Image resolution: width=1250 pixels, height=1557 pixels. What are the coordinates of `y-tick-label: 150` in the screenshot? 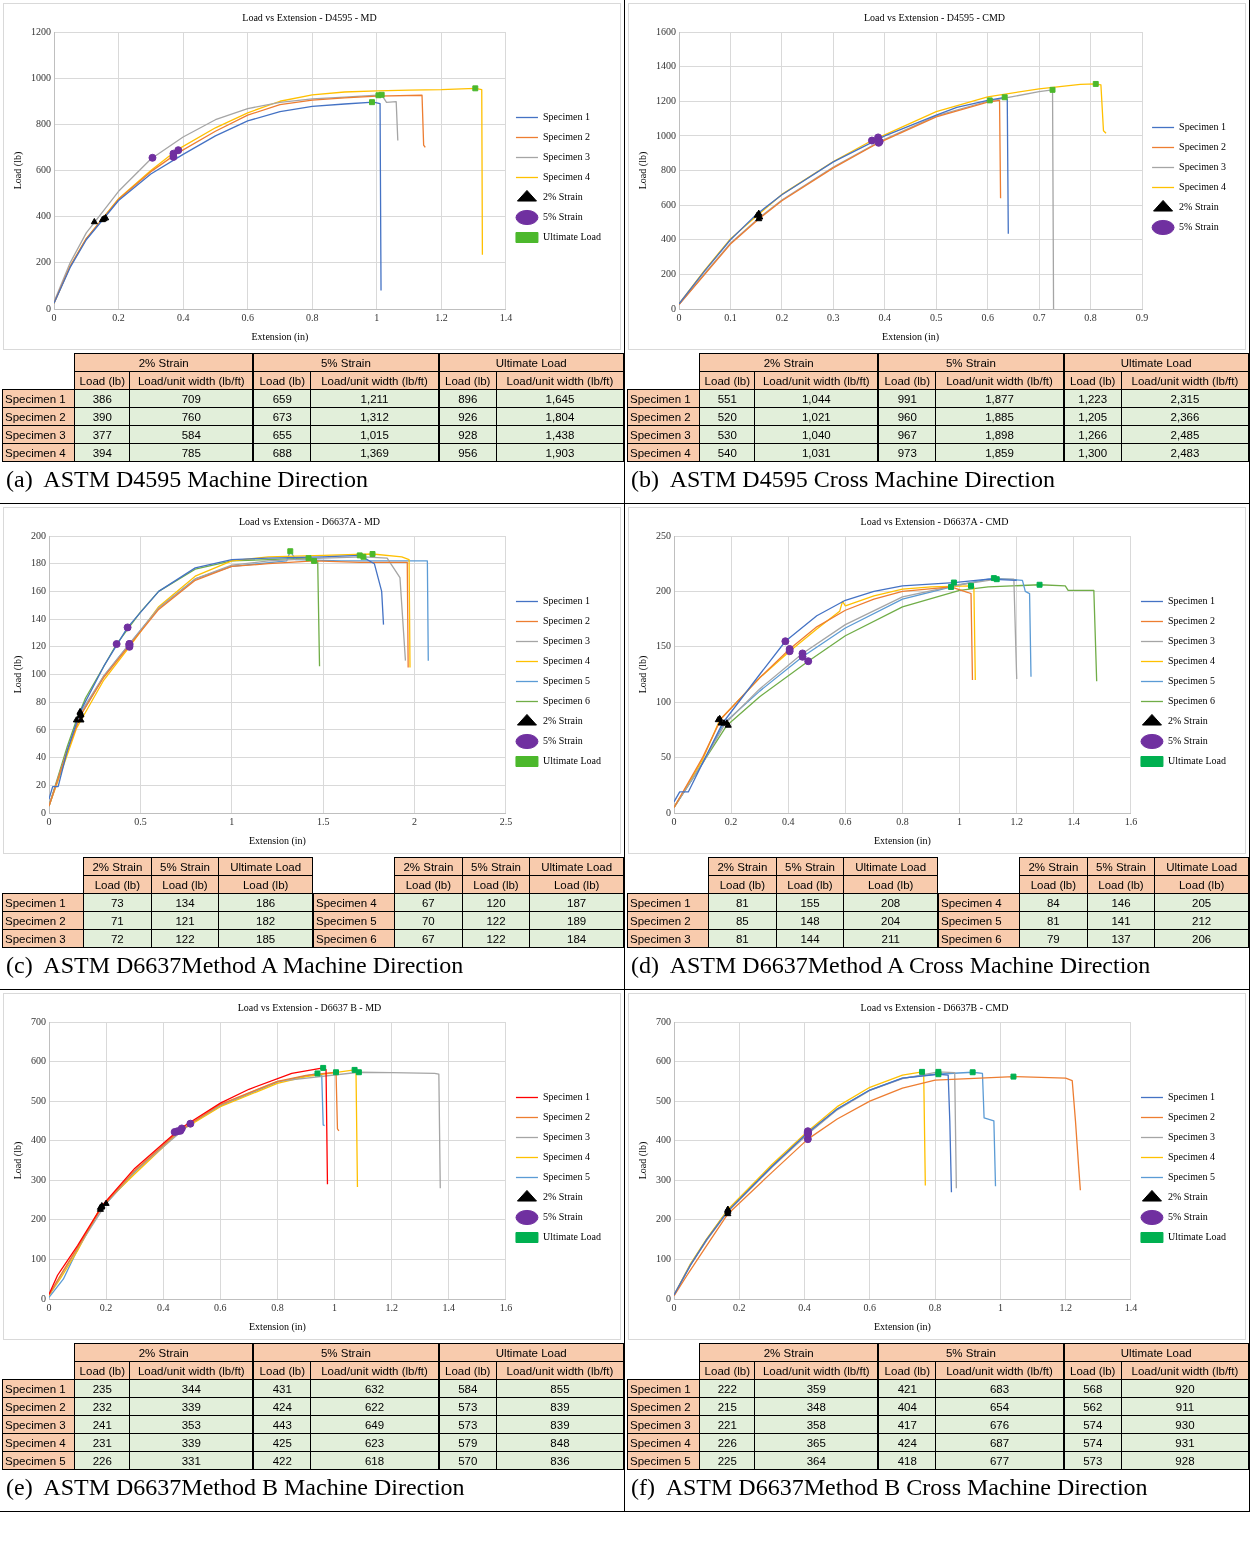 It's located at (663, 646).